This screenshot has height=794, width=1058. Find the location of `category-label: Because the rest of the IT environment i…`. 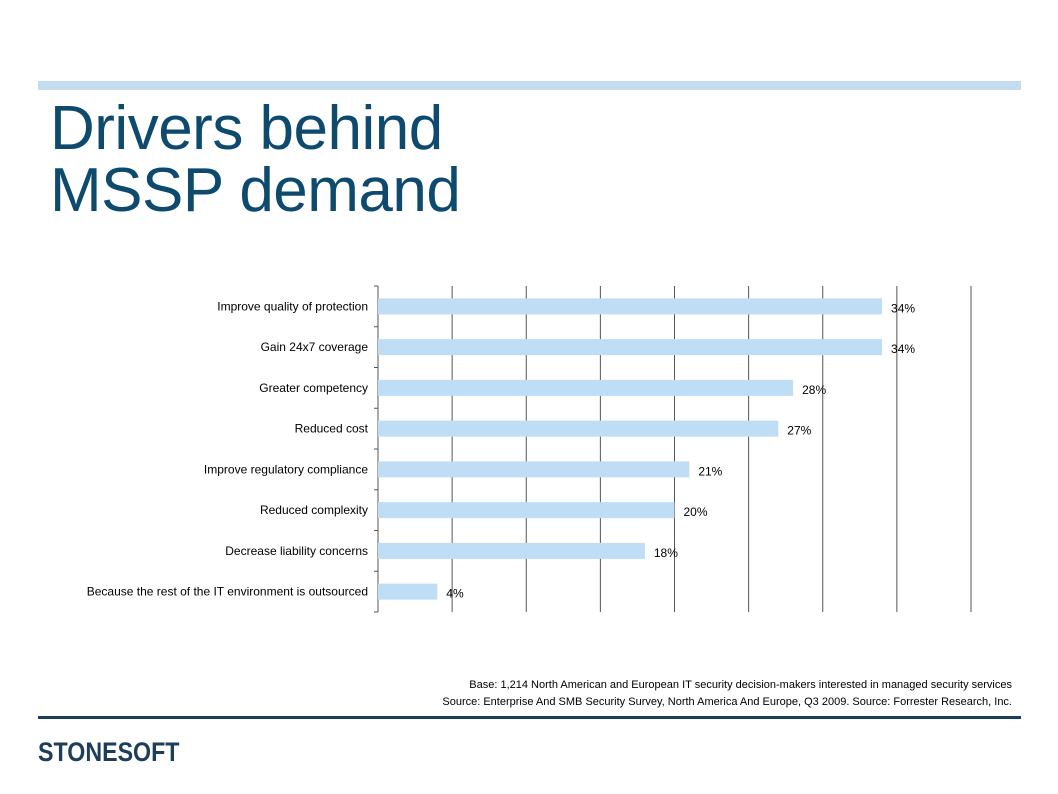

category-label: Because the rest of the IT environment i… is located at coordinates (227, 592).